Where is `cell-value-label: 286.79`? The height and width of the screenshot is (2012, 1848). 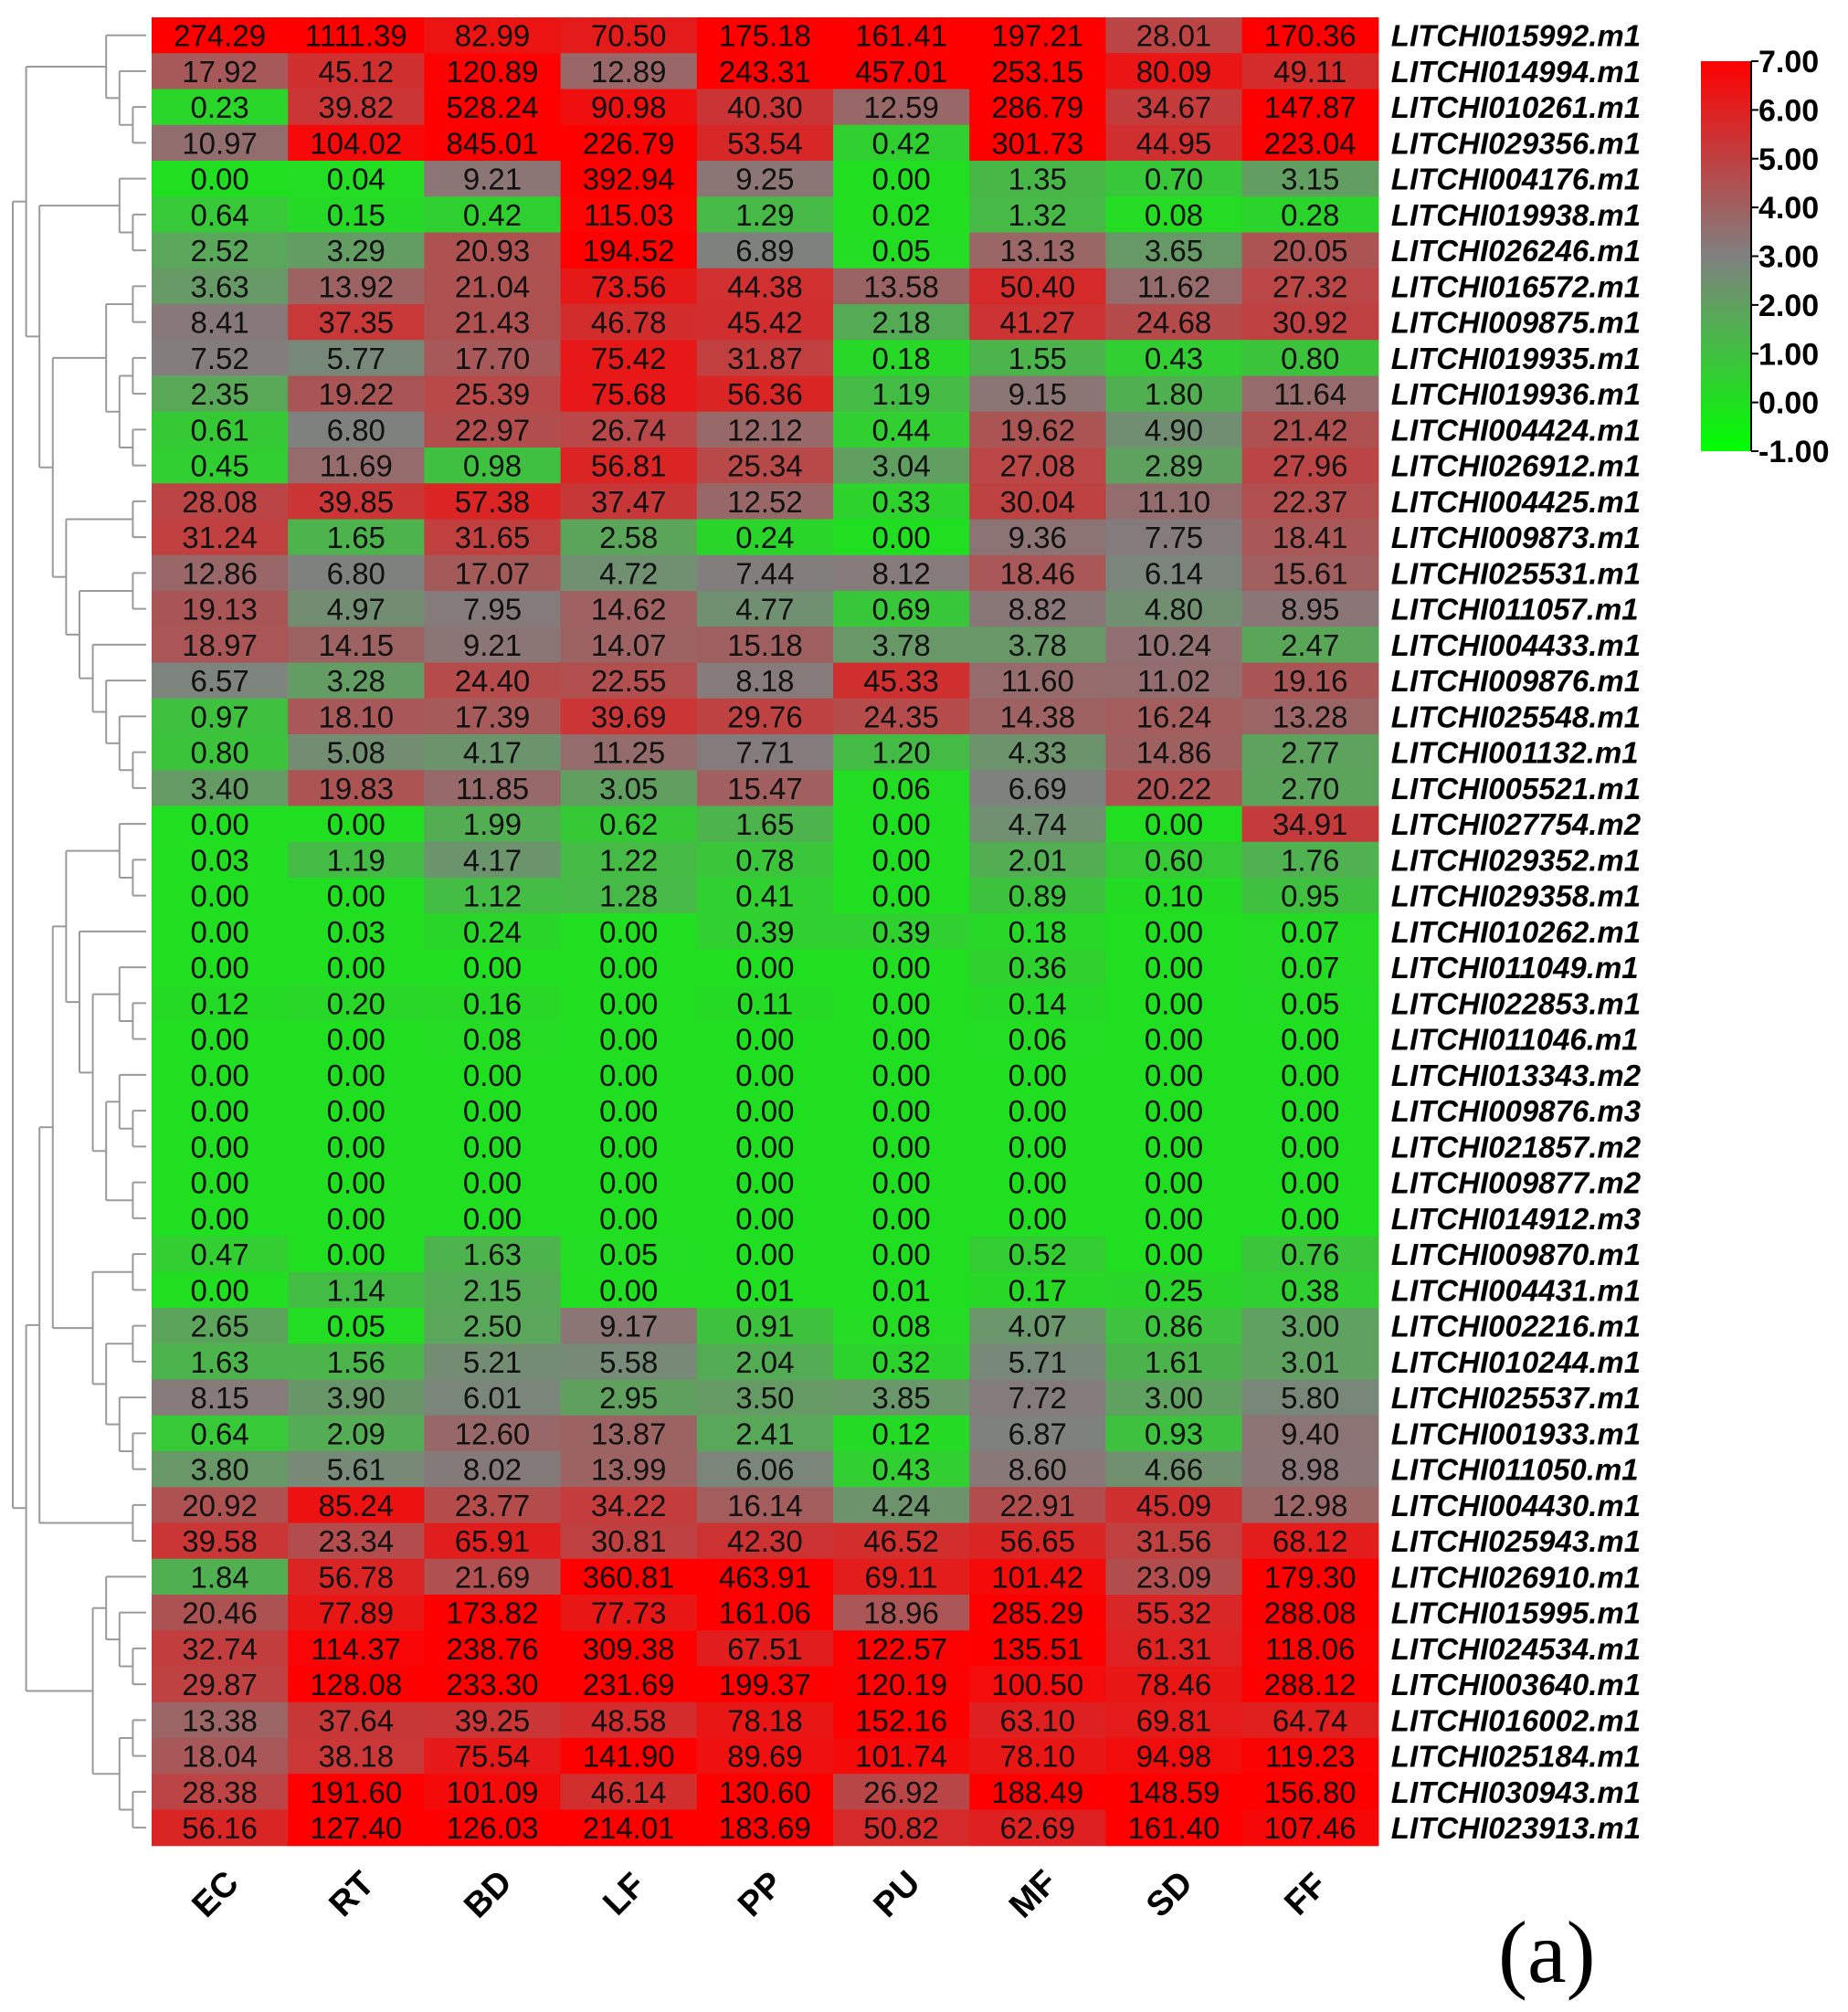 cell-value-label: 286.79 is located at coordinates (1037, 107).